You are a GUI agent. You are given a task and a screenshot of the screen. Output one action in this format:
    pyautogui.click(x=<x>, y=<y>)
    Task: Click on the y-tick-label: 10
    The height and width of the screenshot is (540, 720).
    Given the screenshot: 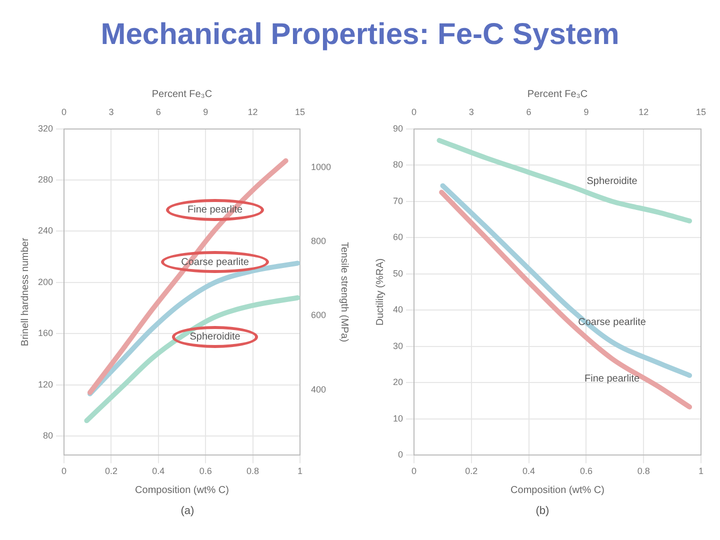 What is the action you would take?
    pyautogui.click(x=398, y=418)
    